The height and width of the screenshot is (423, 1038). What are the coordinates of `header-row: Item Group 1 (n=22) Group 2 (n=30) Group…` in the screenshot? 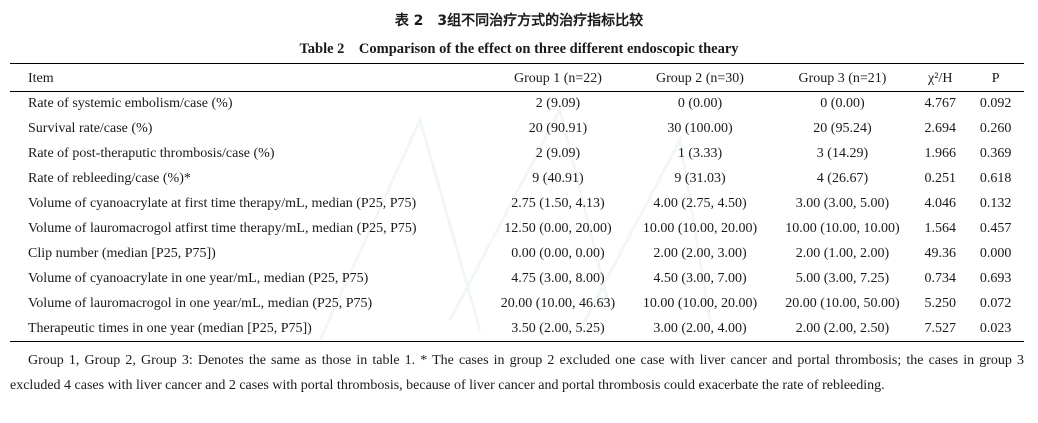 It's located at (517, 78).